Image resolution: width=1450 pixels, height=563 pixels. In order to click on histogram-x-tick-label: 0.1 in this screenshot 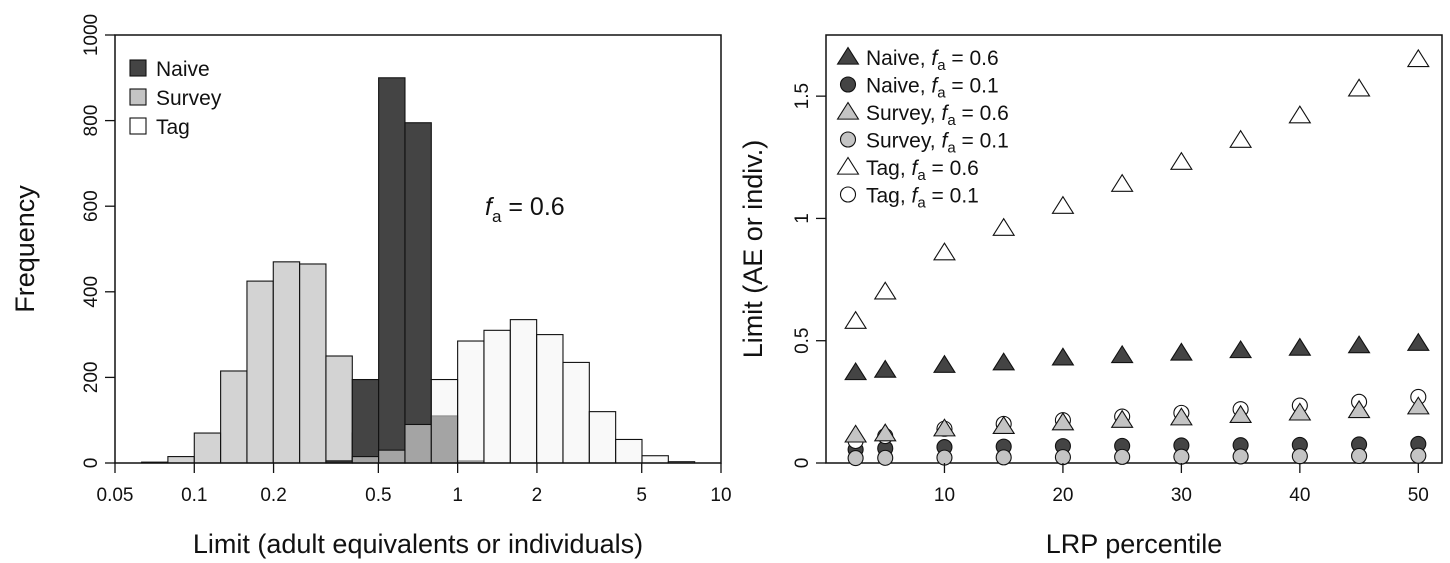, I will do `click(194, 495)`.